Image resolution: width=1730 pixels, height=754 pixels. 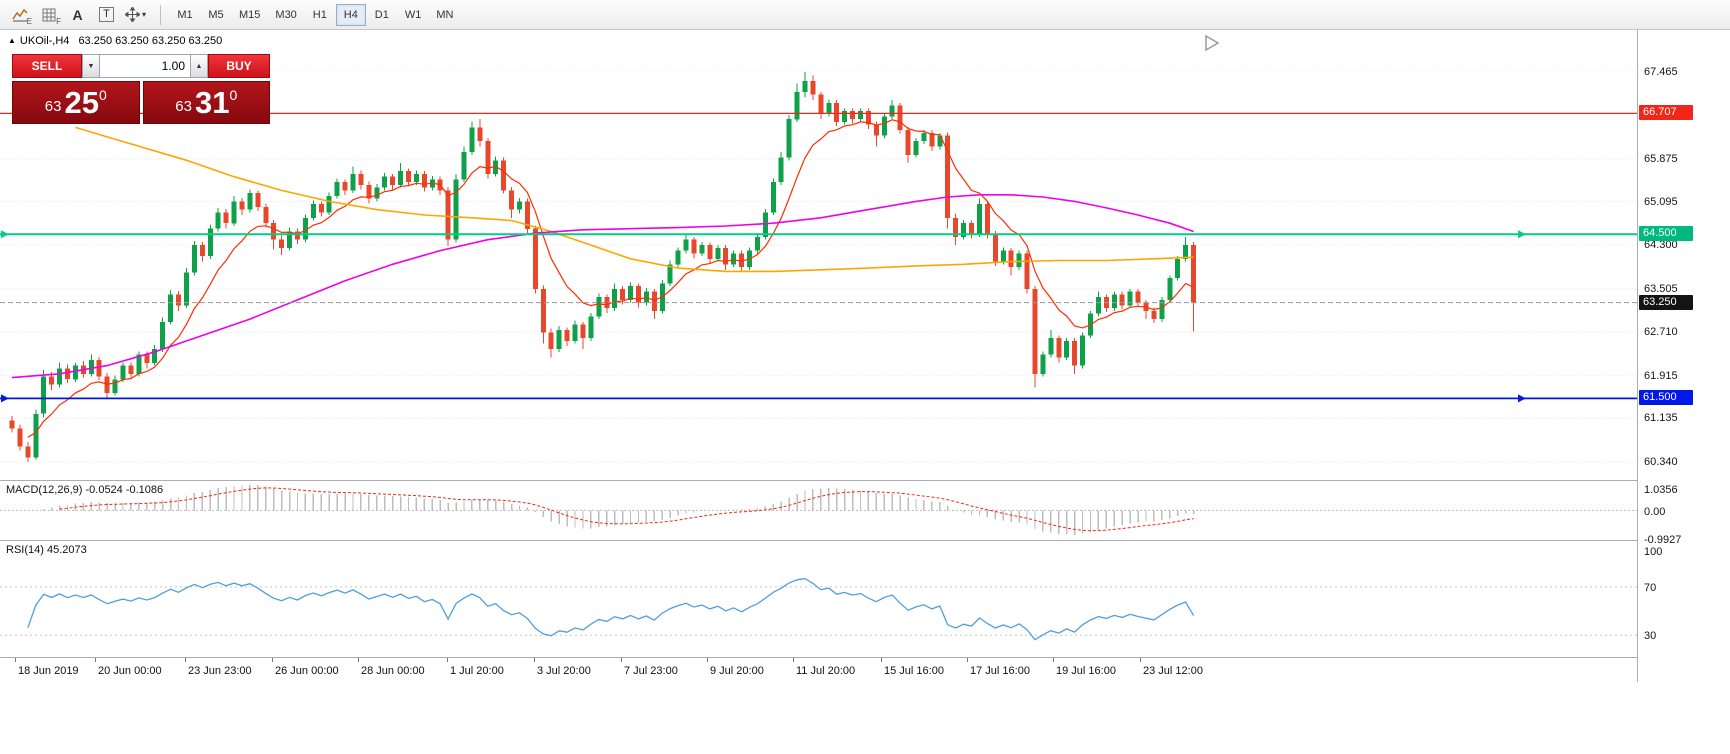 I want to click on dropdown-caret-icon: ▾, so click(x=143, y=14).